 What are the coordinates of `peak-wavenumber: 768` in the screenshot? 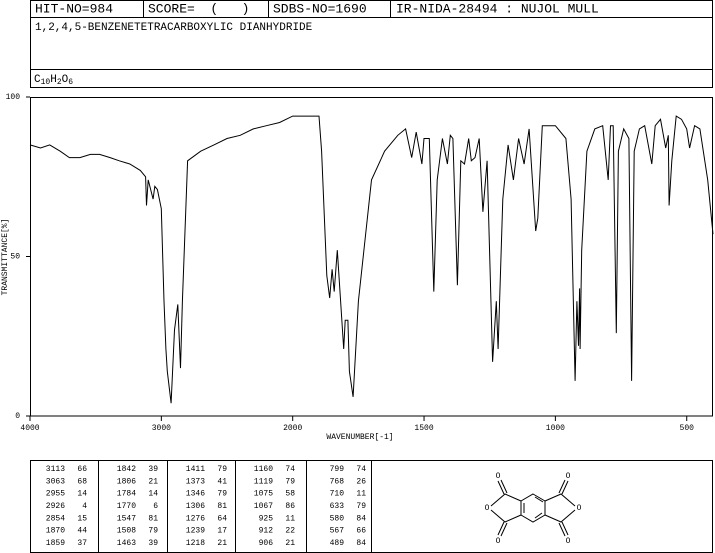 It's located at (337, 481).